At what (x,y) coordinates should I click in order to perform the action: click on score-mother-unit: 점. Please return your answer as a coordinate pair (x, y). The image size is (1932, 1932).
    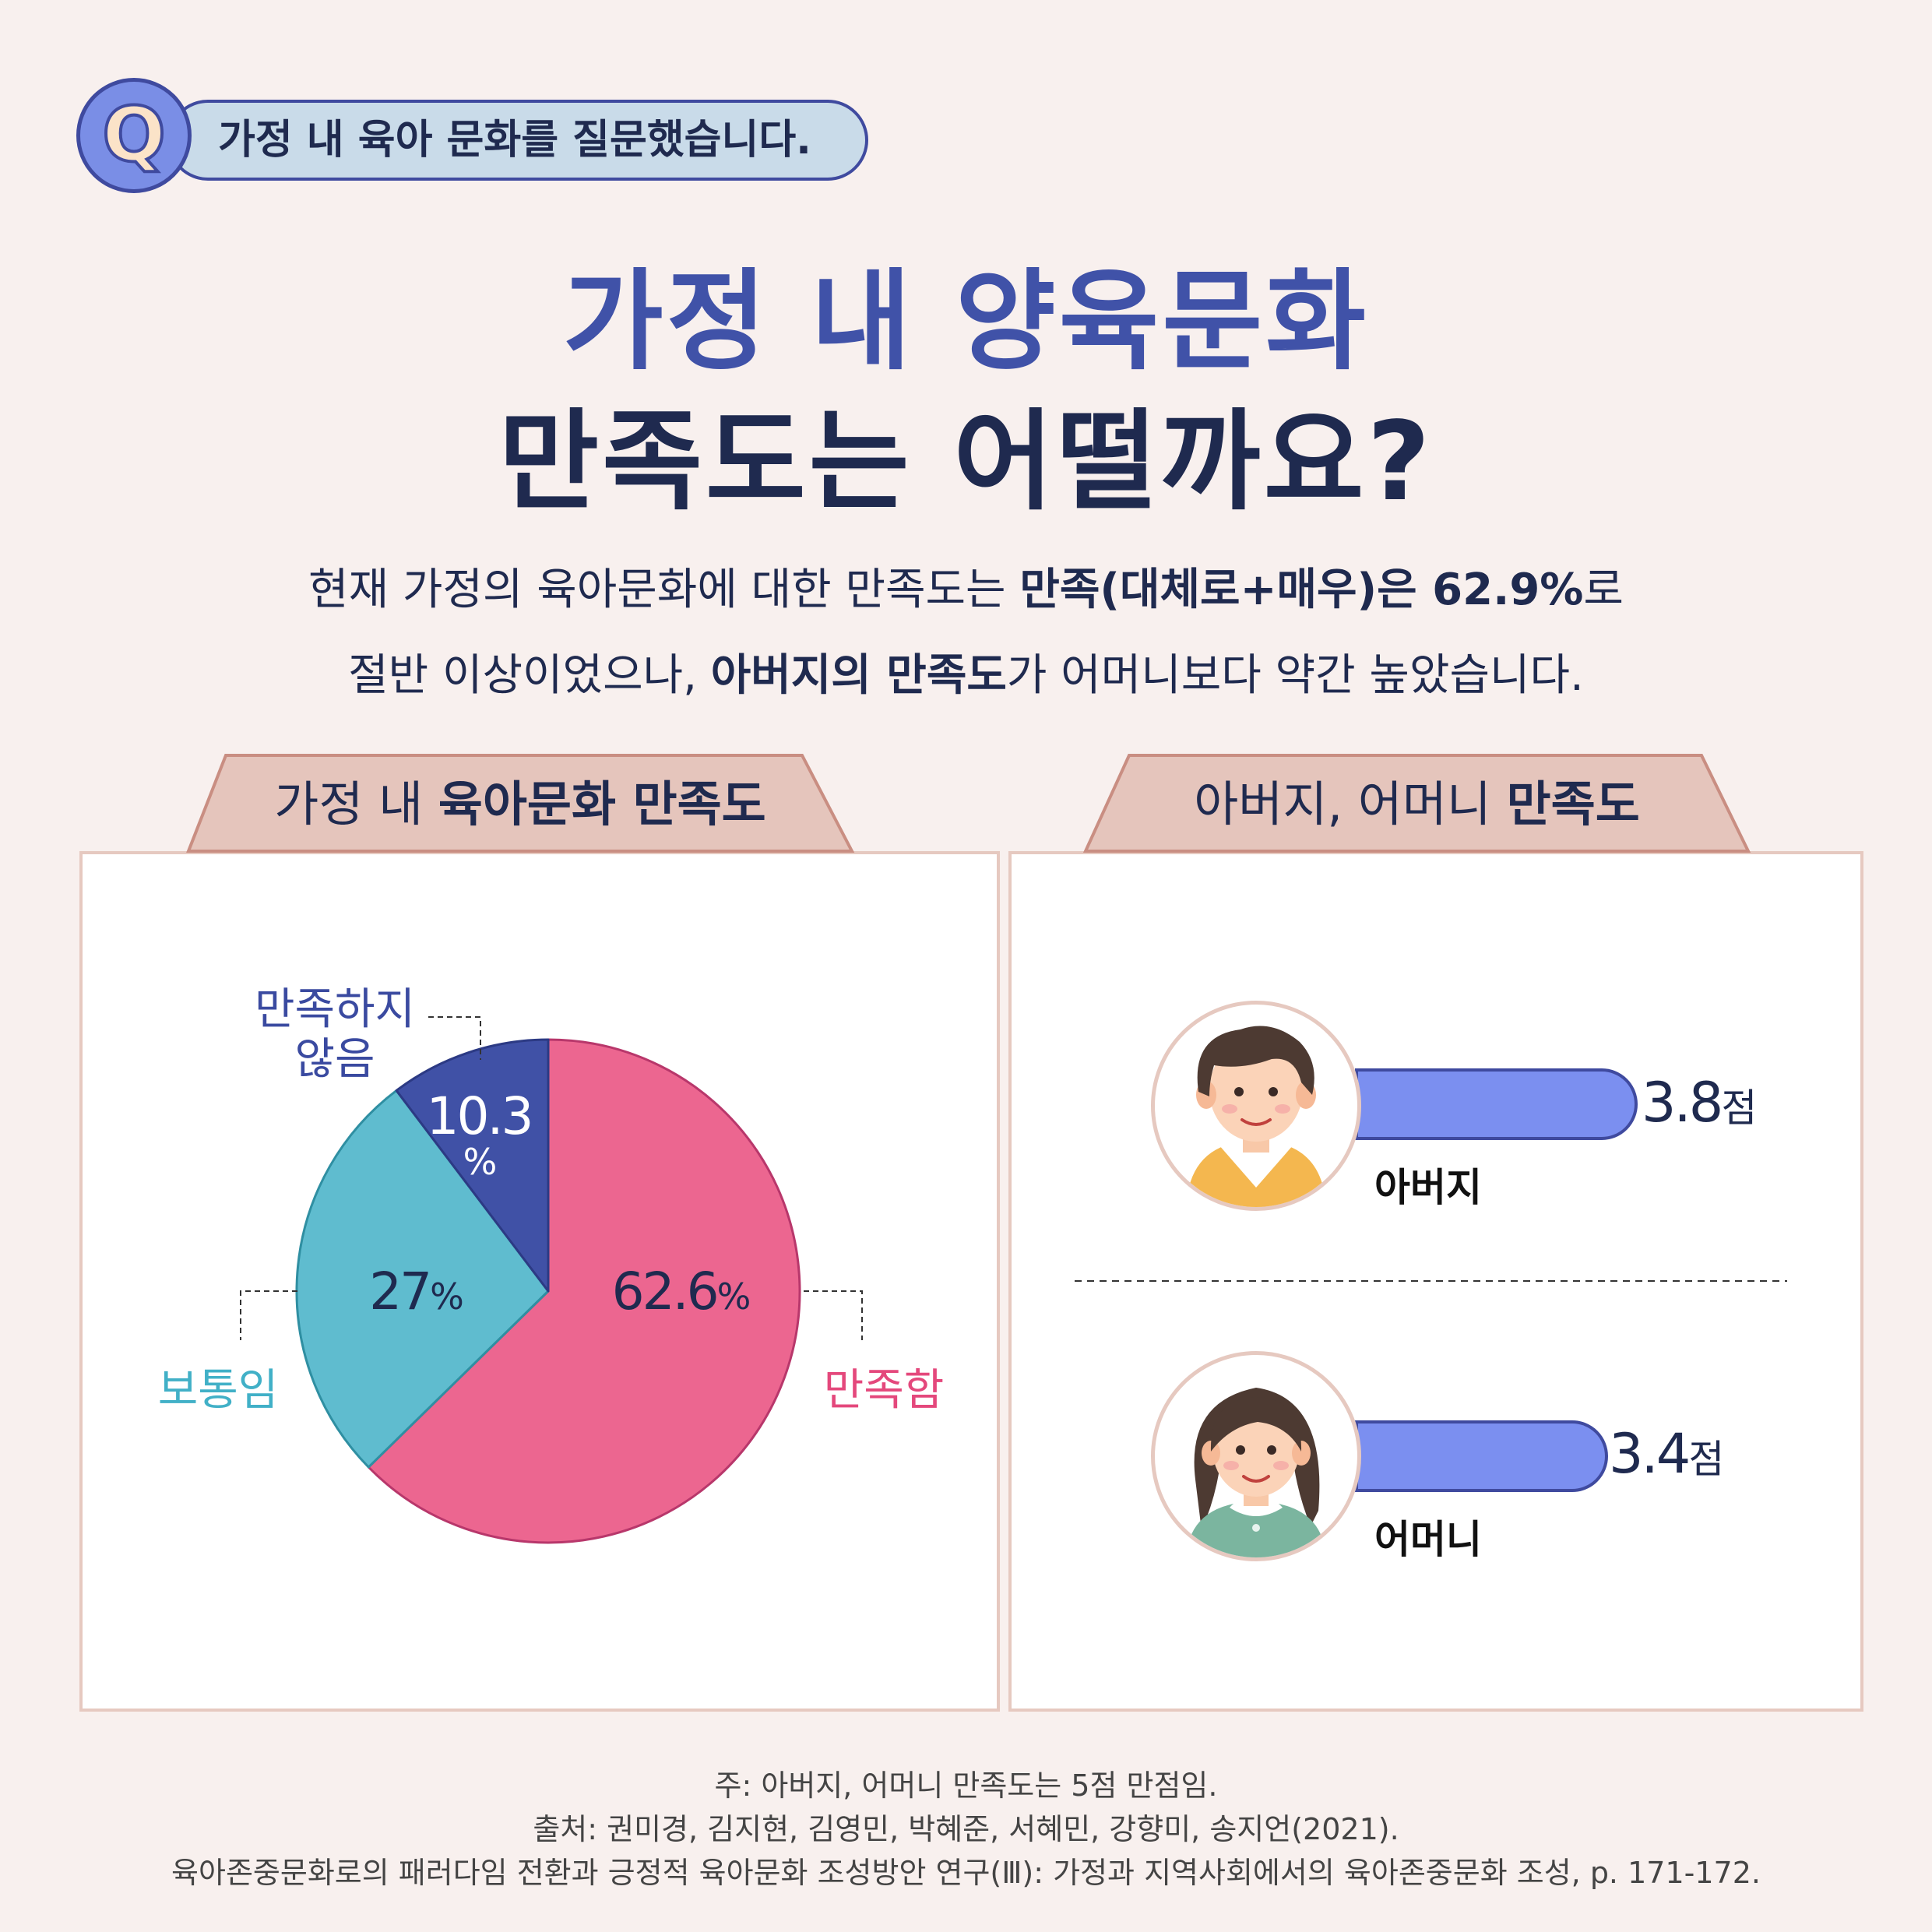
    Looking at the image, I should click on (1706, 1459).